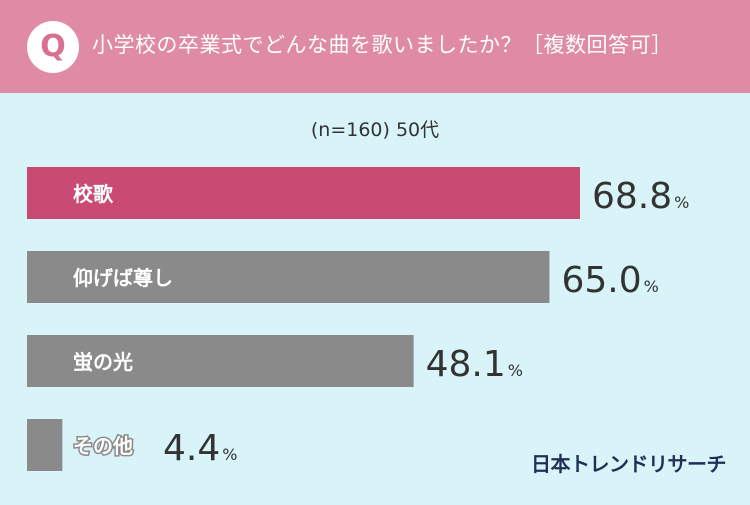 This screenshot has height=505, width=750. What do you see at coordinates (53, 47) in the screenshot?
I see `q-badge-icon: Q` at bounding box center [53, 47].